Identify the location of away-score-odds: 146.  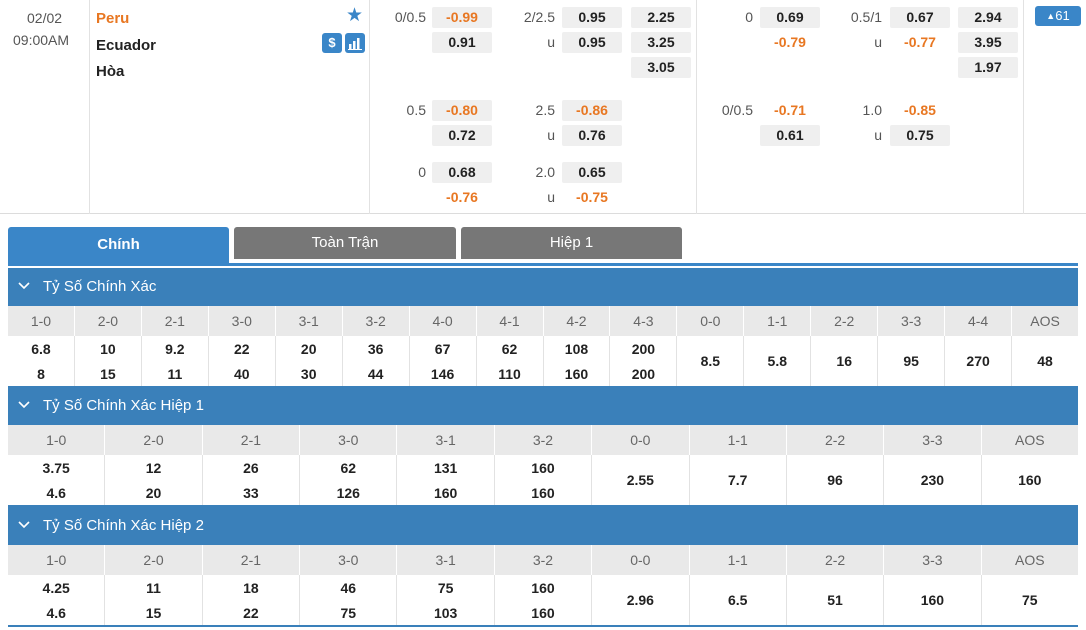
(442, 374).